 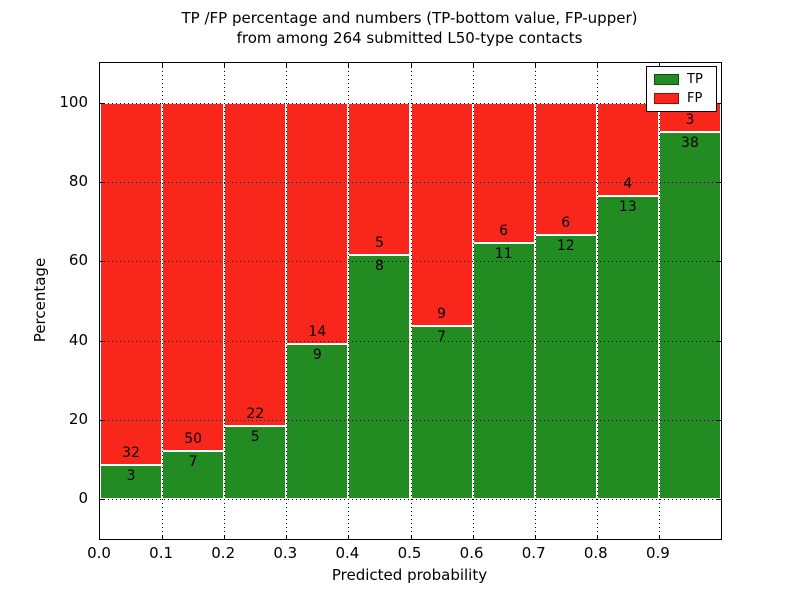 I want to click on bar-column-0.6-0.7: 6 11, so click(x=503, y=301).